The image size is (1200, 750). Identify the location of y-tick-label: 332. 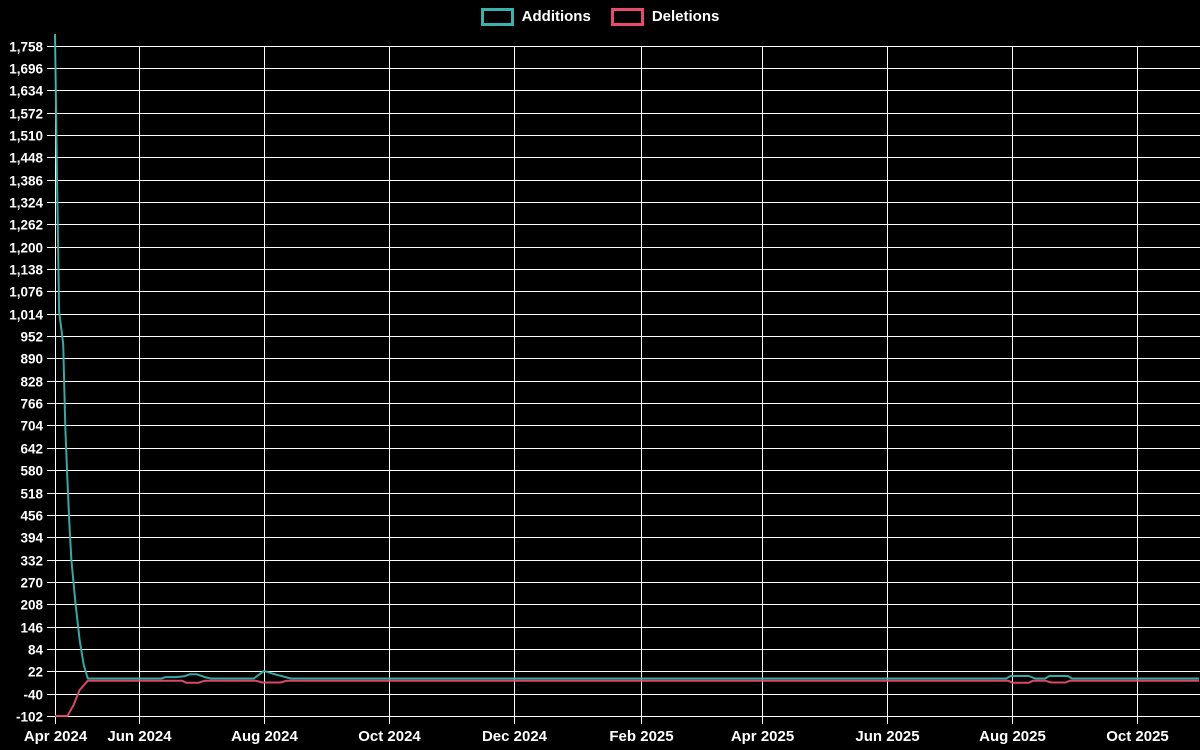
(31, 561).